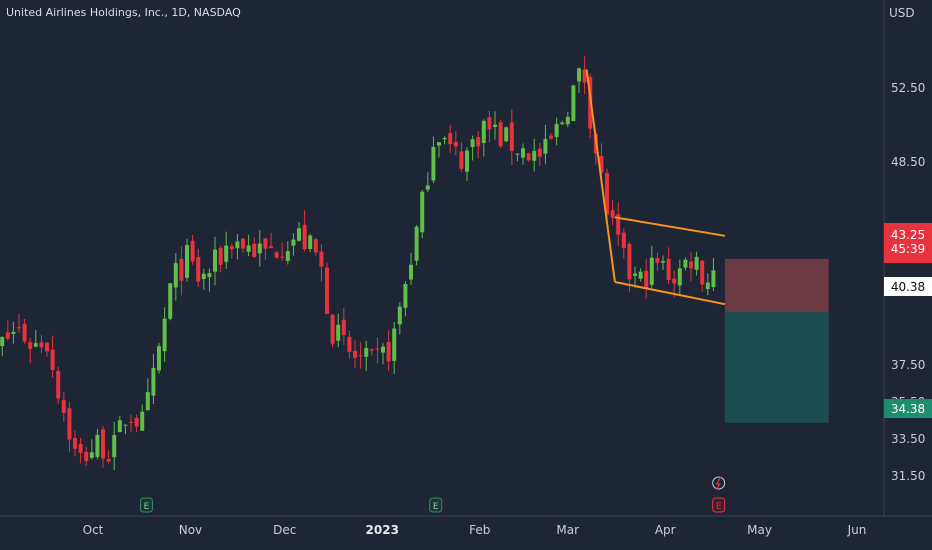  Describe the element at coordinates (857, 530) in the screenshot. I see `x-tick-label: Jun` at that location.